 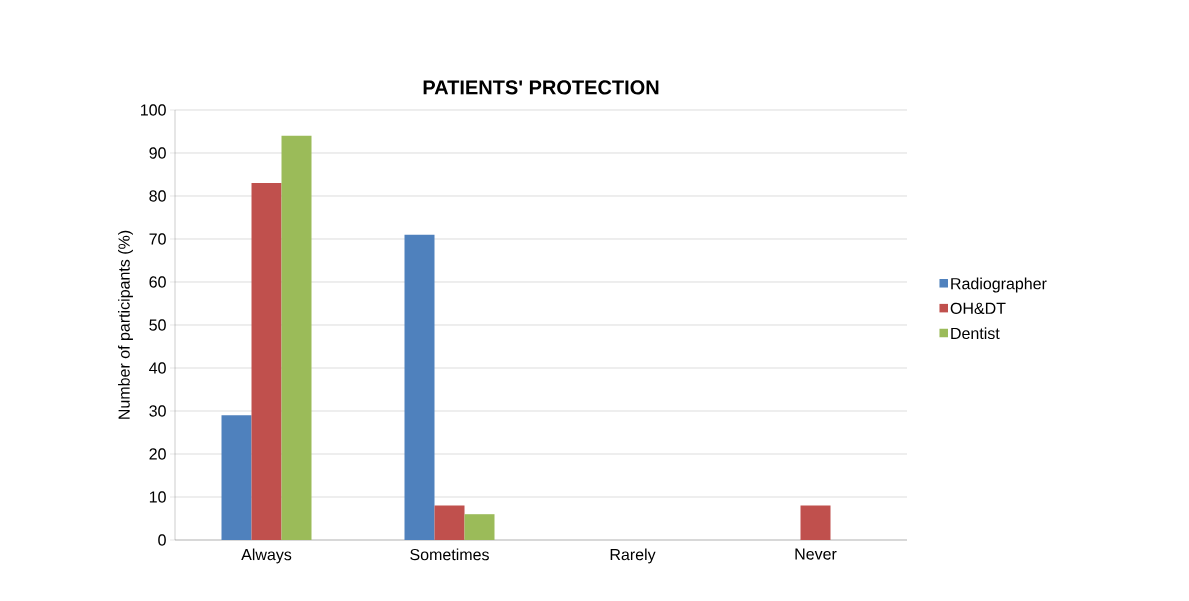 What do you see at coordinates (157, 411) in the screenshot?
I see `y-tick-label: 30` at bounding box center [157, 411].